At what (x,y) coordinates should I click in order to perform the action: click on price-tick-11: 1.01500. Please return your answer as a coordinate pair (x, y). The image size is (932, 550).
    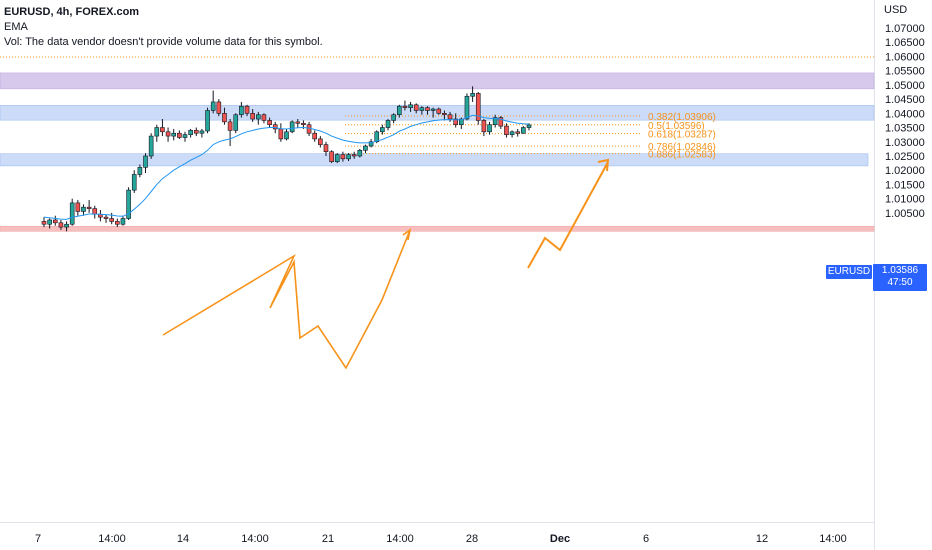
    Looking at the image, I should click on (905, 185).